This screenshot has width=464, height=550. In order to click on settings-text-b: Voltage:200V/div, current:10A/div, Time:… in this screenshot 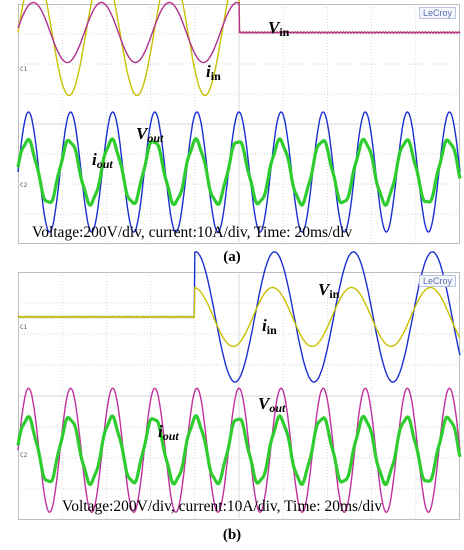, I will do `click(222, 506)`.